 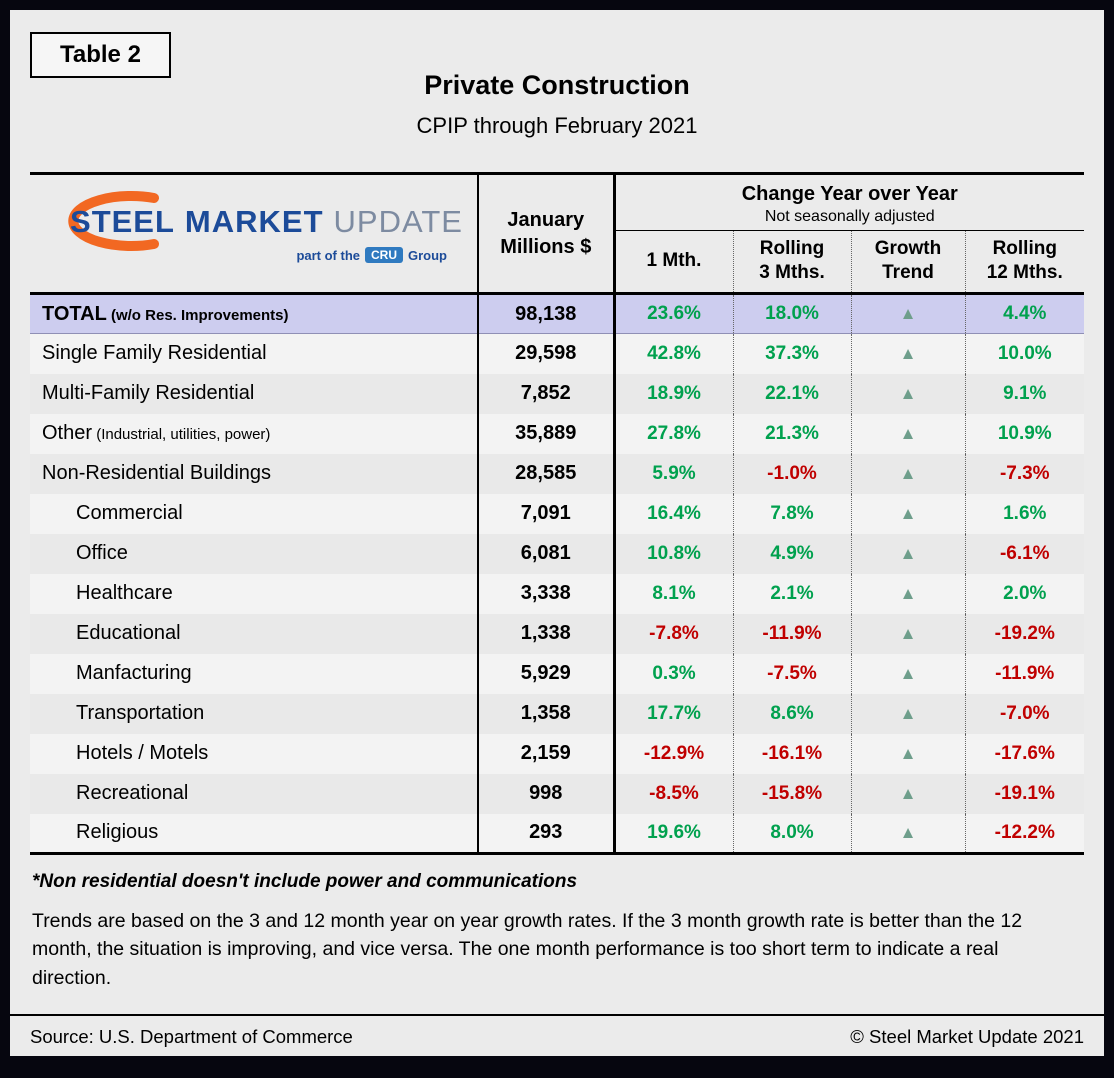 What do you see at coordinates (674, 433) in the screenshot?
I see `row-1mth-pct: 27.8%` at bounding box center [674, 433].